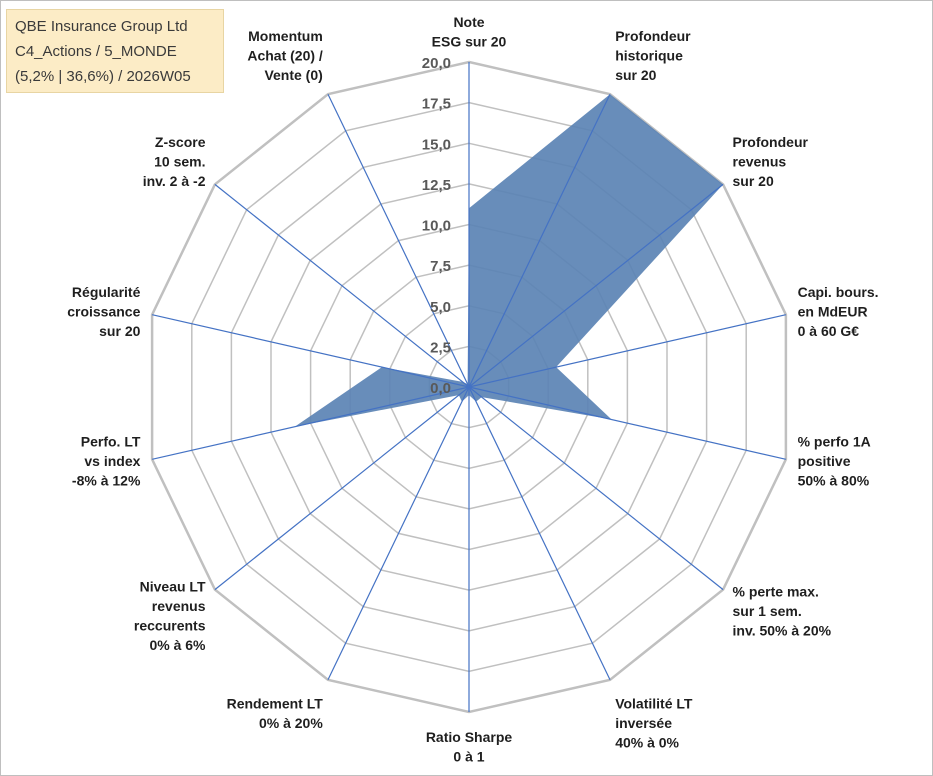 The width and height of the screenshot is (933, 776). I want to click on company-name: QBE Insurance Group Ltd, so click(101, 26).